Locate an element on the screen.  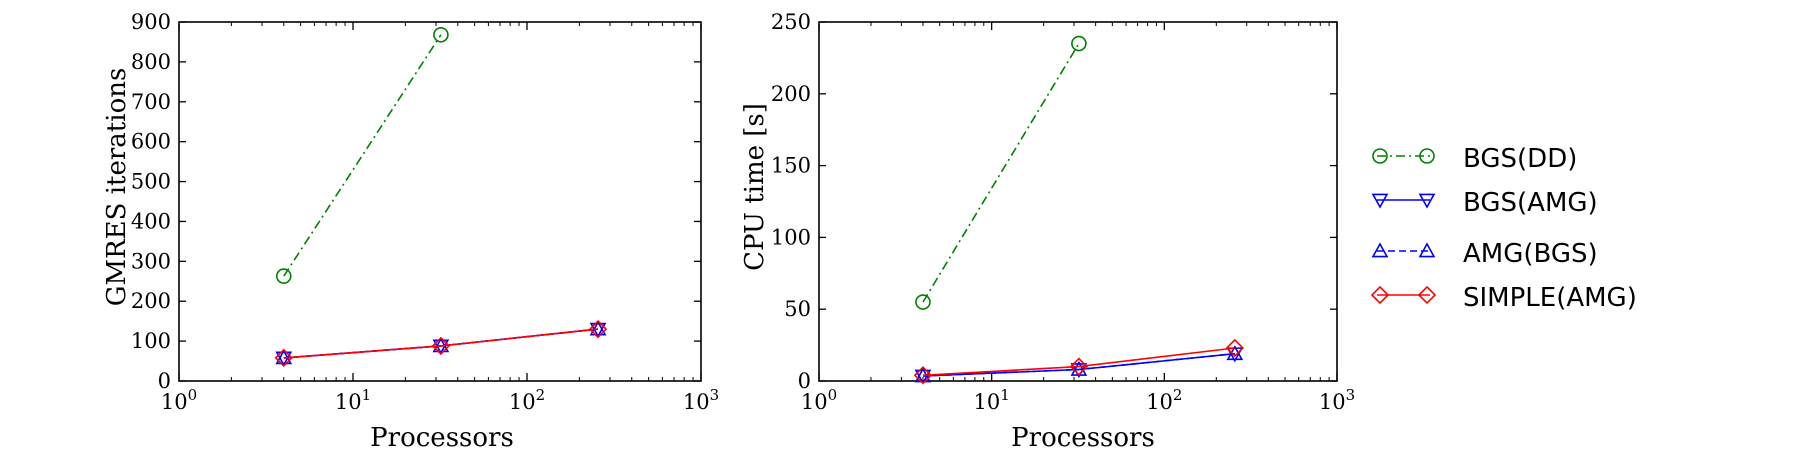
y-tick-label: 800 is located at coordinates (151, 62).